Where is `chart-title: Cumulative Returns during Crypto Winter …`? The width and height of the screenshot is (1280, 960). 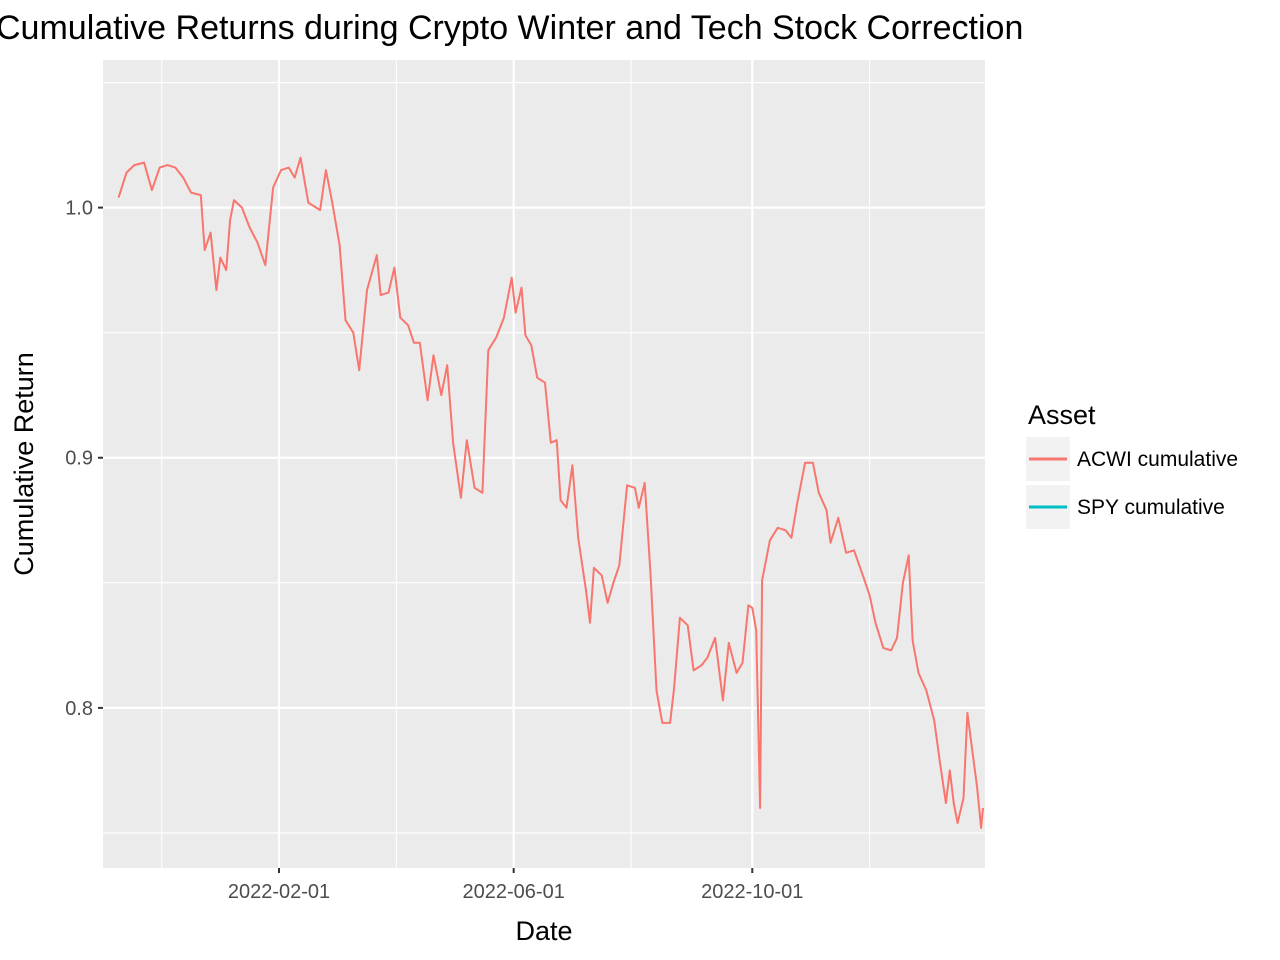
chart-title: Cumulative Returns during Crypto Winter … is located at coordinates (511, 28).